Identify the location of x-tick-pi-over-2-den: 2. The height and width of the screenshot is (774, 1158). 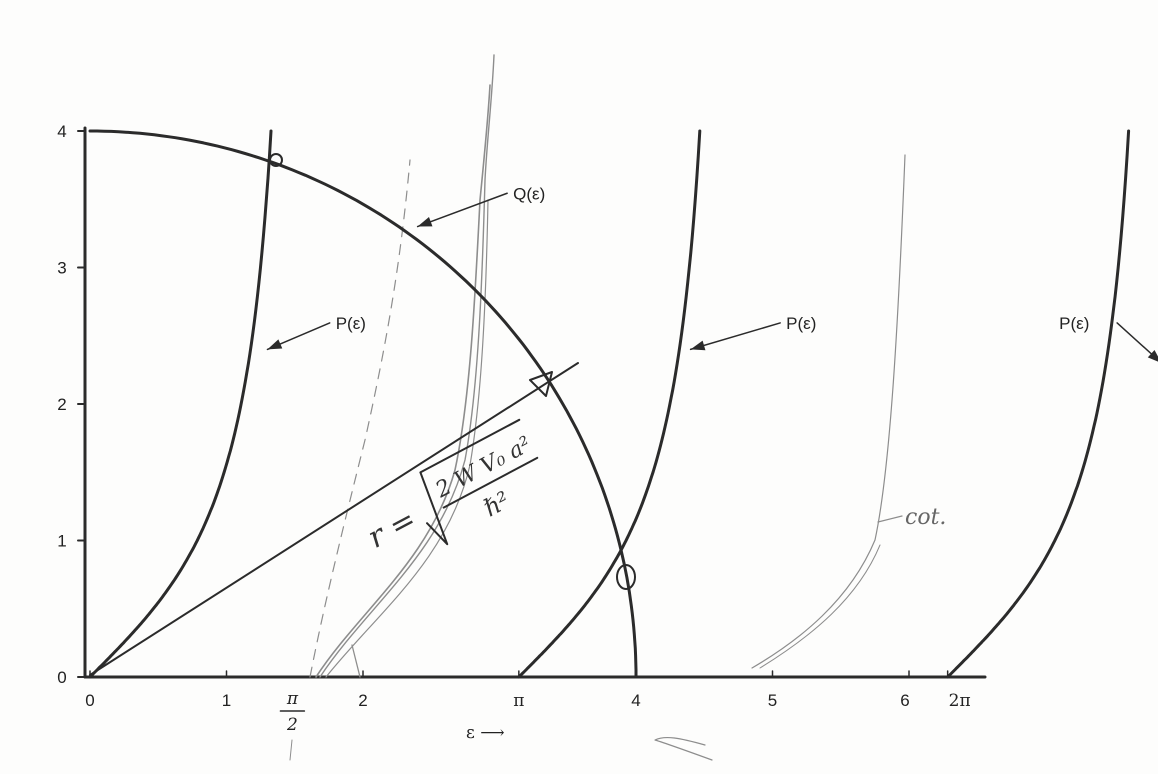
(292, 725).